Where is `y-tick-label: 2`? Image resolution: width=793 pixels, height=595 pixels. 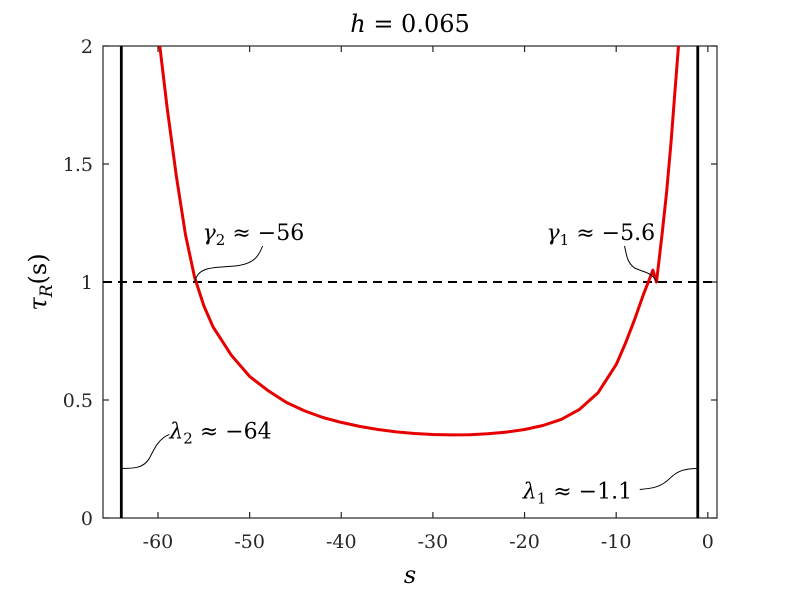
y-tick-label: 2 is located at coordinates (87, 47).